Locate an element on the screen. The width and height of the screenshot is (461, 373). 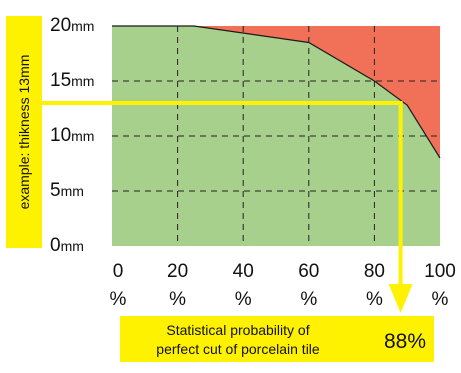
probability-note-line-2: perfect cut of porcelain tile is located at coordinates (238, 349).